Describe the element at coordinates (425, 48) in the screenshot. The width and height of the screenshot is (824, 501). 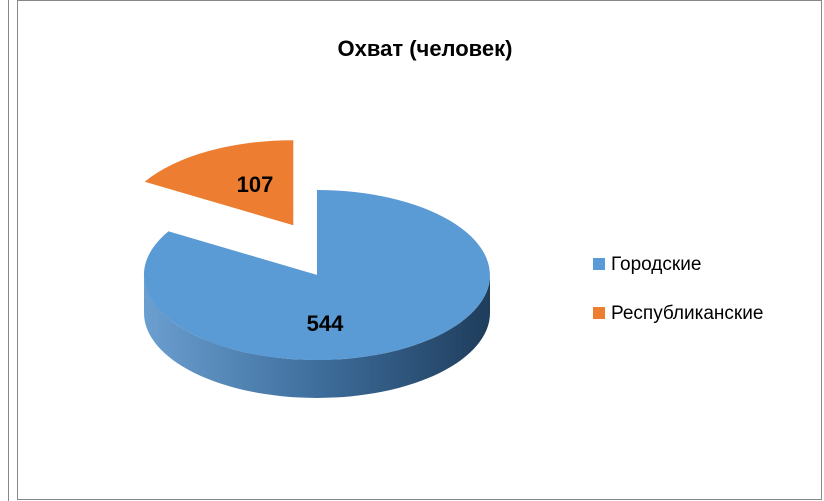
I see `chart-title: Охват (человек)` at that location.